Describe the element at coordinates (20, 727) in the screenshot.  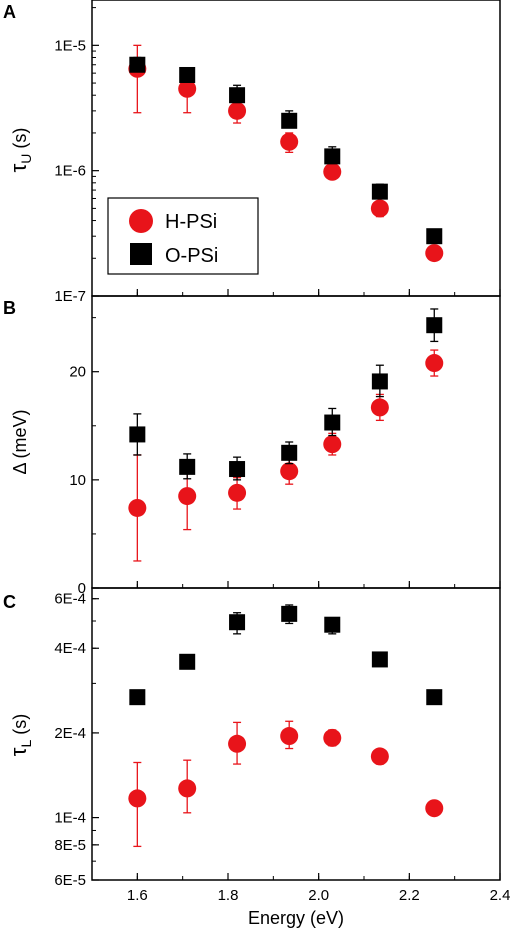
I see `panel-c-ylabel-unit: (s)` at that location.